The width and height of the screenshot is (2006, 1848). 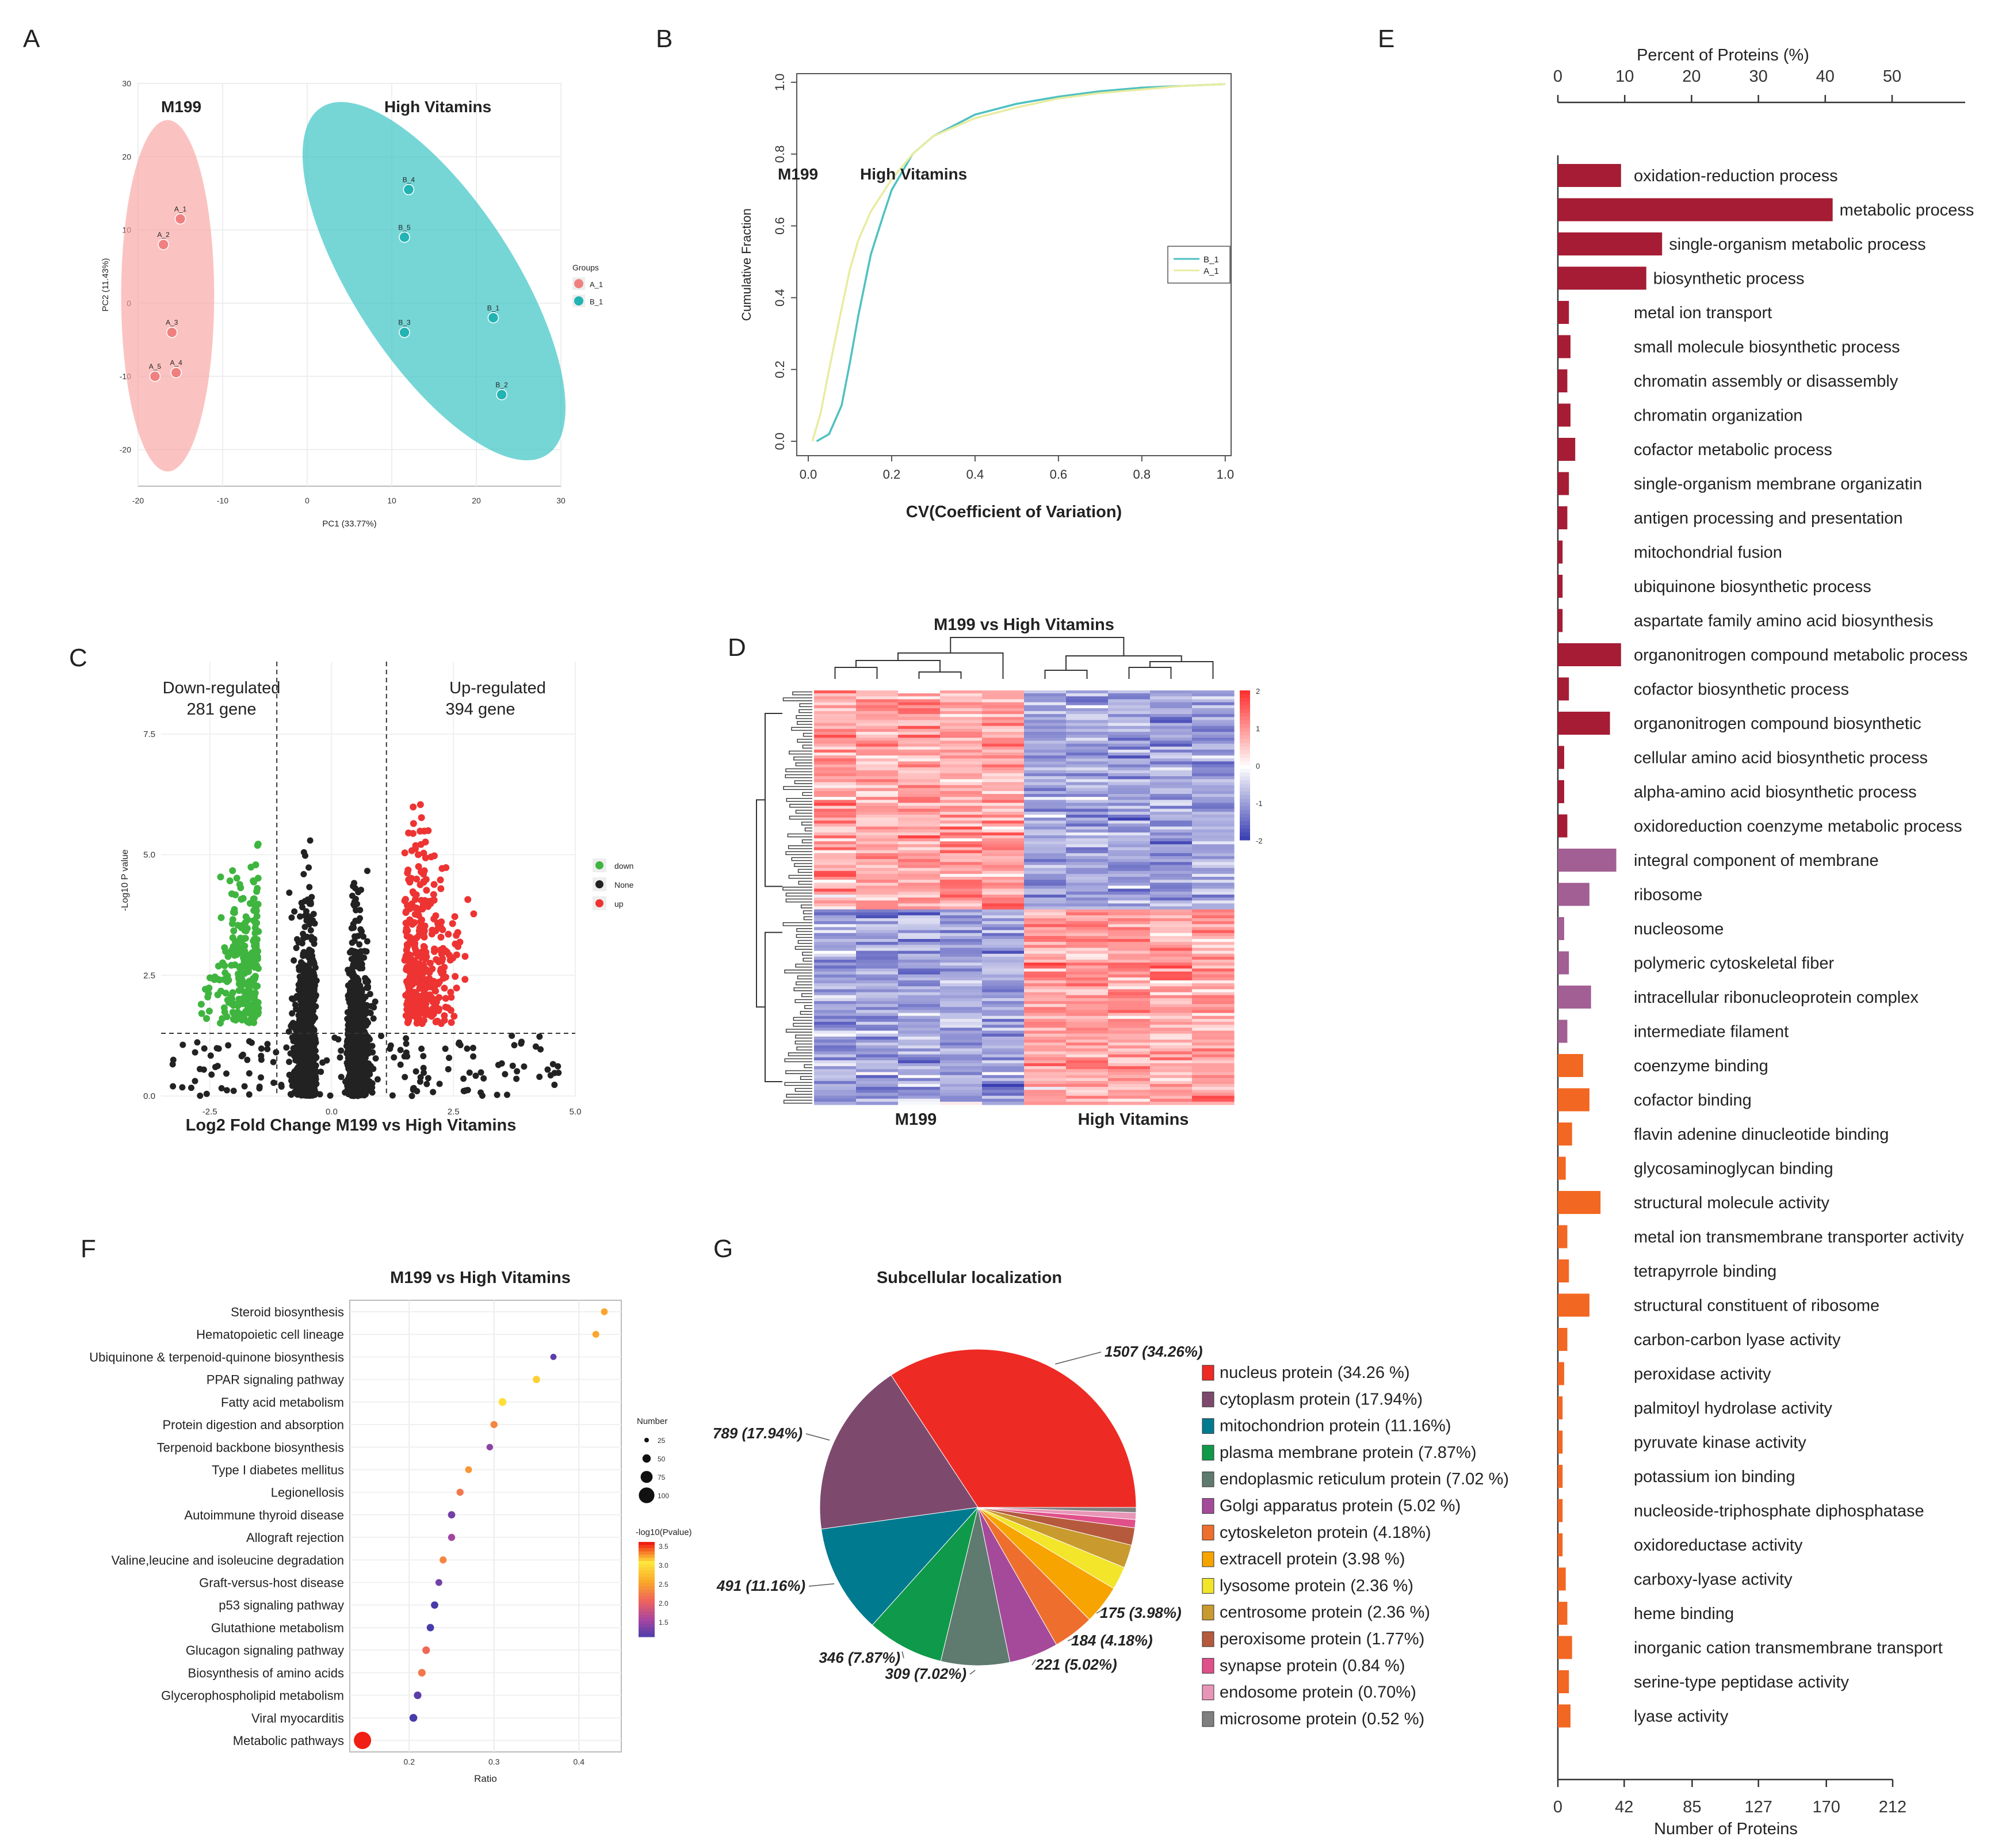 I want to click on go-bottom-axis-label: Number of Proteins, so click(x=1726, y=1829).